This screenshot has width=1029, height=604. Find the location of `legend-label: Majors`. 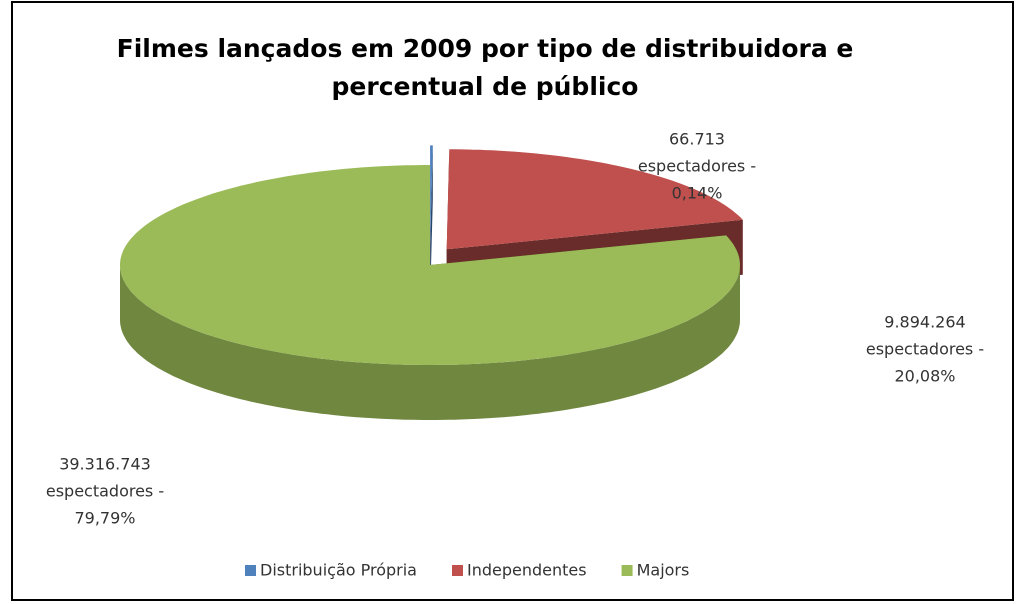

legend-label: Majors is located at coordinates (663, 570).